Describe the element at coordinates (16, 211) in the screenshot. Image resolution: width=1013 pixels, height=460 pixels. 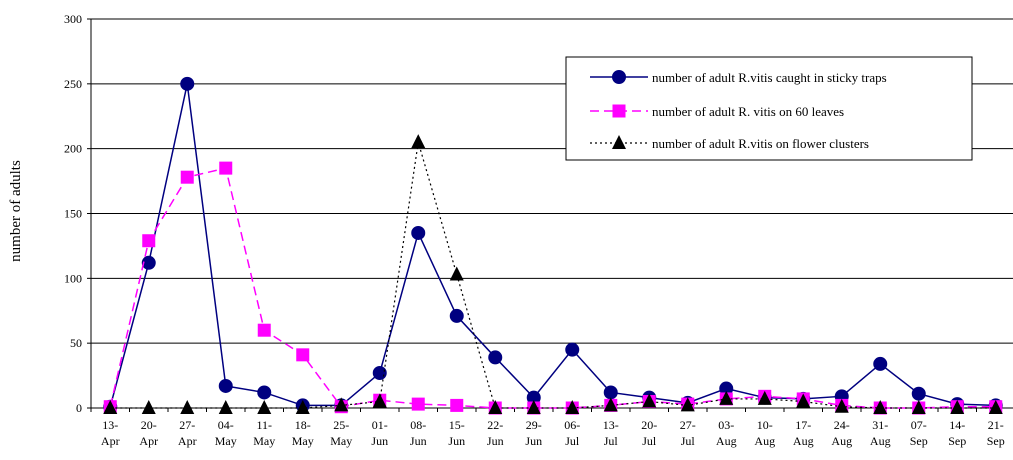
I see `y-axis-title: number of adults` at that location.